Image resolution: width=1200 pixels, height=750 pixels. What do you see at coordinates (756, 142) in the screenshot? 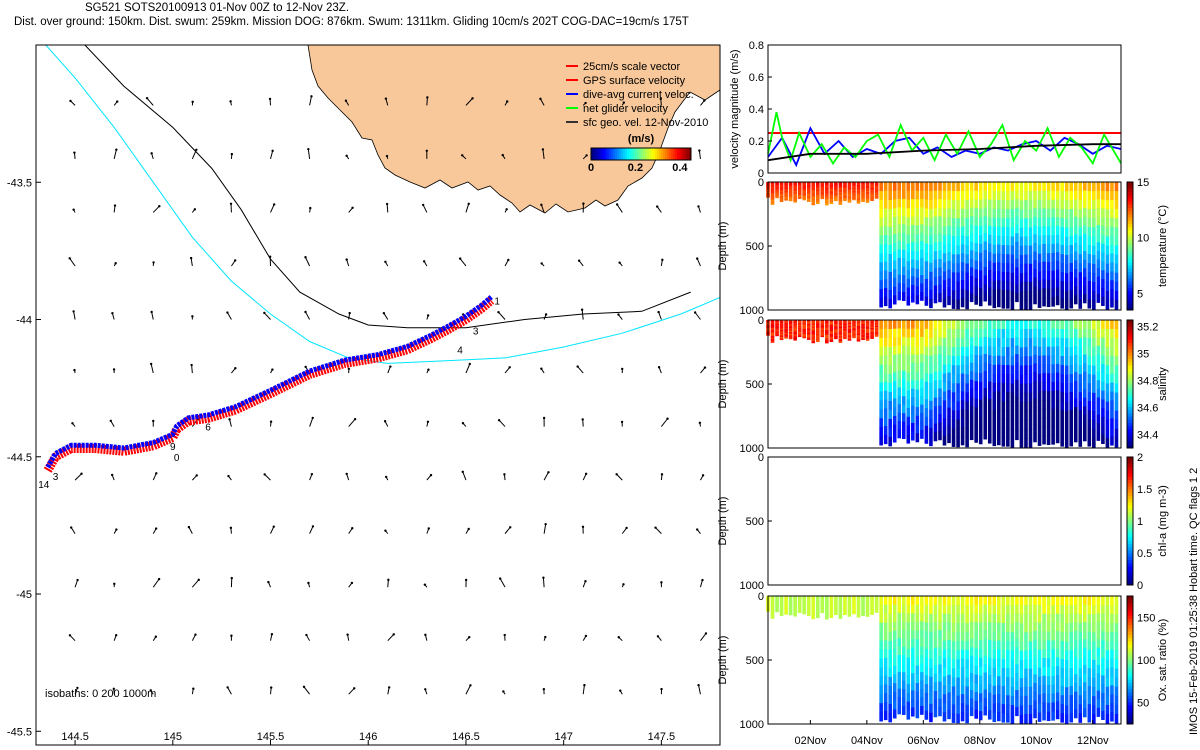
I see `velocity-y-tick-label: 0.2` at bounding box center [756, 142].